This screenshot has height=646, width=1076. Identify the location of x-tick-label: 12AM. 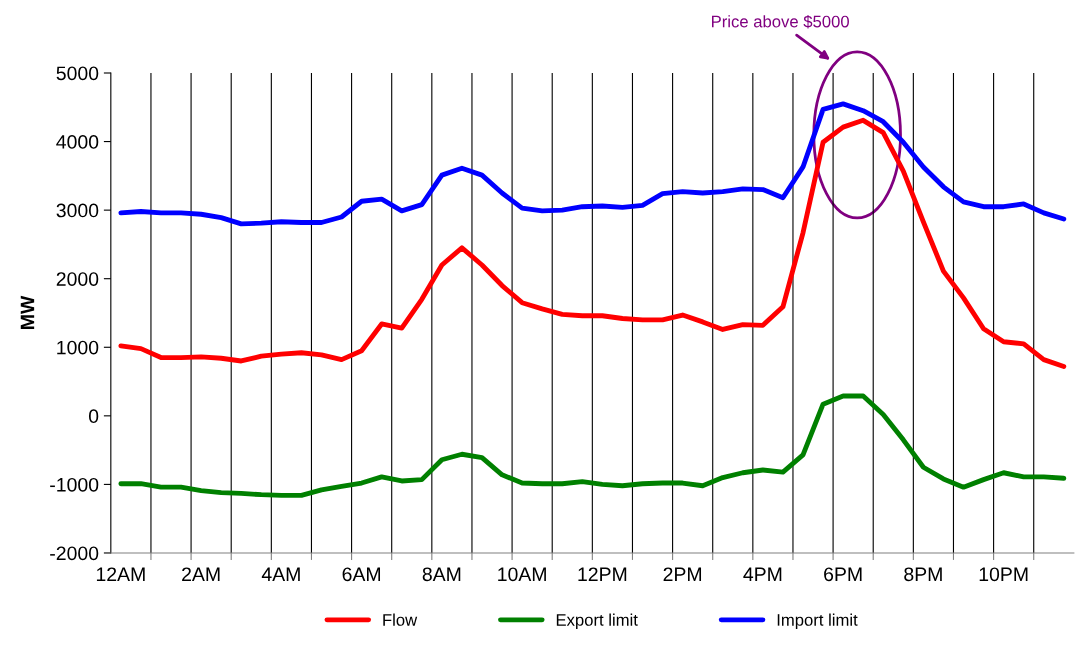
(120, 574).